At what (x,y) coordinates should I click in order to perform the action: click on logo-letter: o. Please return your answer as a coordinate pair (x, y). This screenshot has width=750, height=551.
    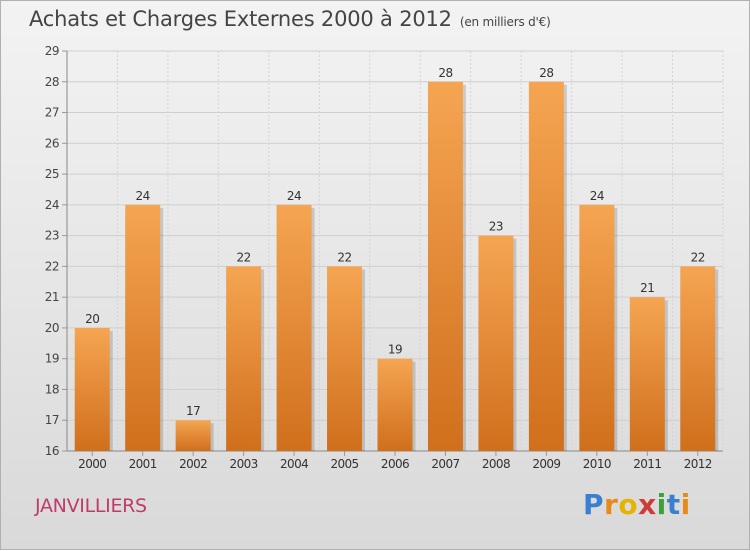
    Looking at the image, I should click on (628, 504).